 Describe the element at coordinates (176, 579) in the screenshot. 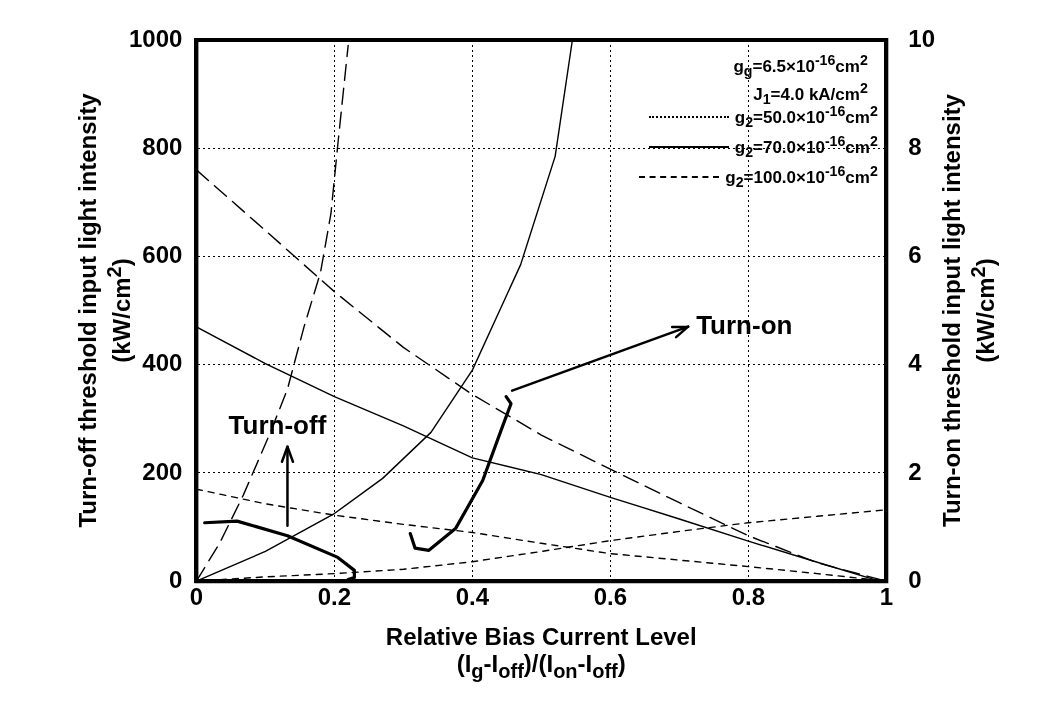

I see `y-tick-label: 0` at that location.